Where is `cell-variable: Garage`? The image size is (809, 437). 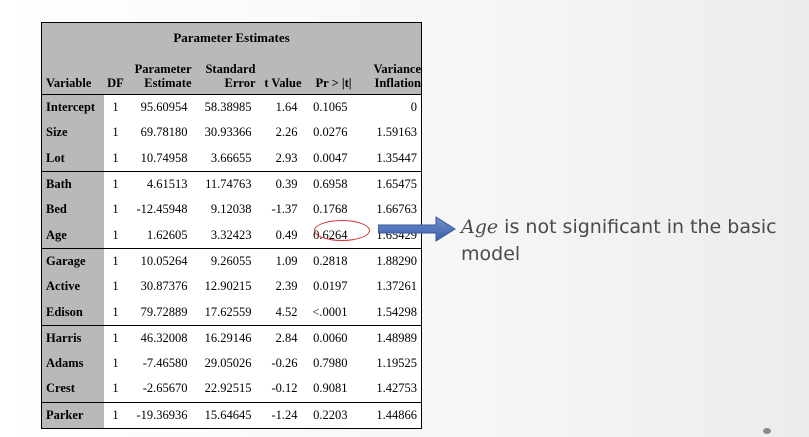
cell-variable: Garage is located at coordinates (72, 261).